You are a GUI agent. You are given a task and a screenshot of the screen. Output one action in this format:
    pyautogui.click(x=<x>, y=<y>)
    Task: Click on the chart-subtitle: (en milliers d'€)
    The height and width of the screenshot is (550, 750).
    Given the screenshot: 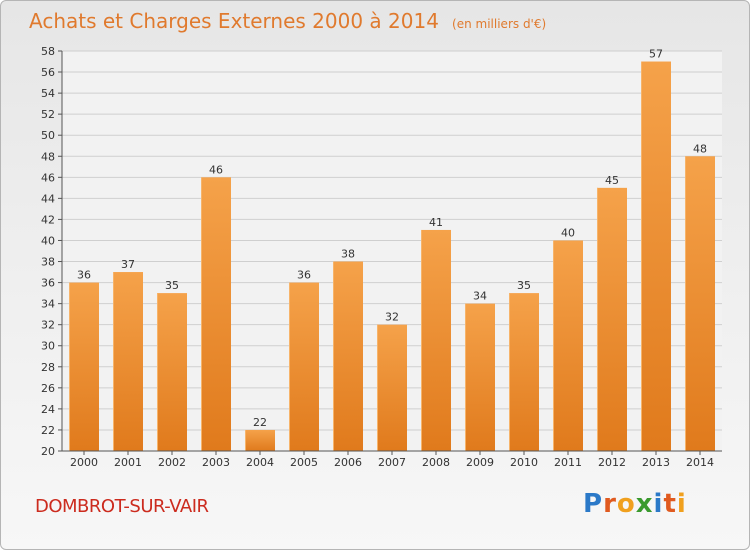 What is the action you would take?
    pyautogui.click(x=499, y=24)
    